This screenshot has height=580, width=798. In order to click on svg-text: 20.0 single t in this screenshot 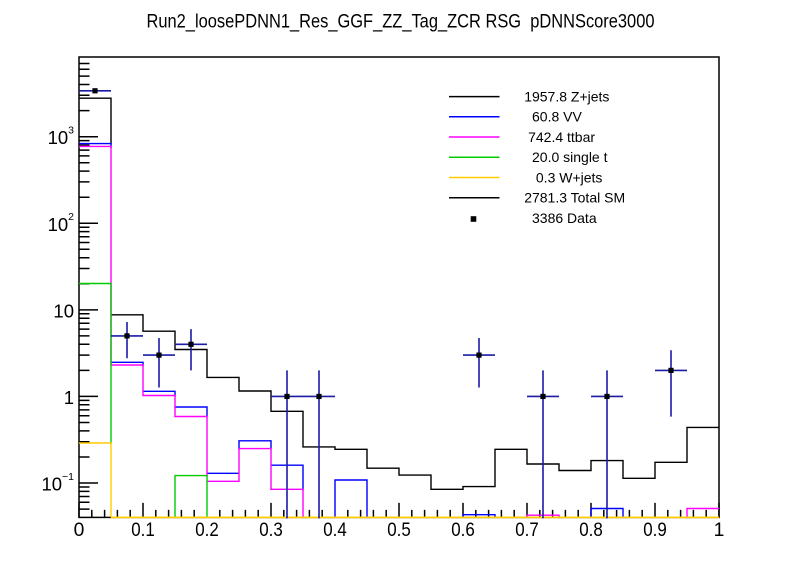, I will do `click(570, 157)`.